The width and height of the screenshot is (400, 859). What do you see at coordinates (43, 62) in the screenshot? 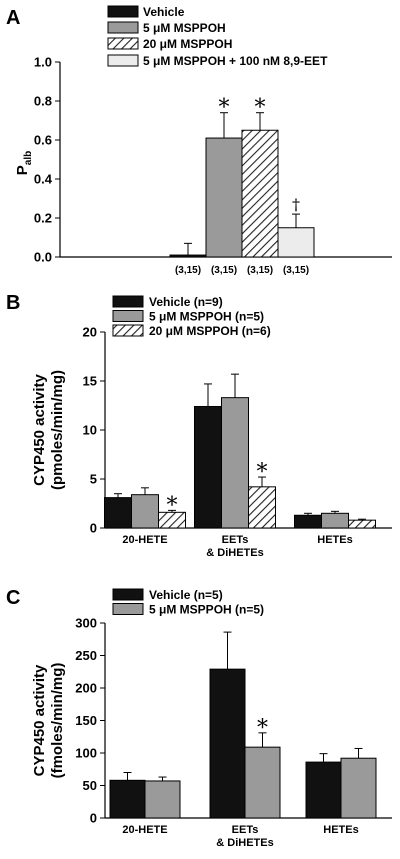
I see `panel-a-ytick-label: 1.0` at bounding box center [43, 62].